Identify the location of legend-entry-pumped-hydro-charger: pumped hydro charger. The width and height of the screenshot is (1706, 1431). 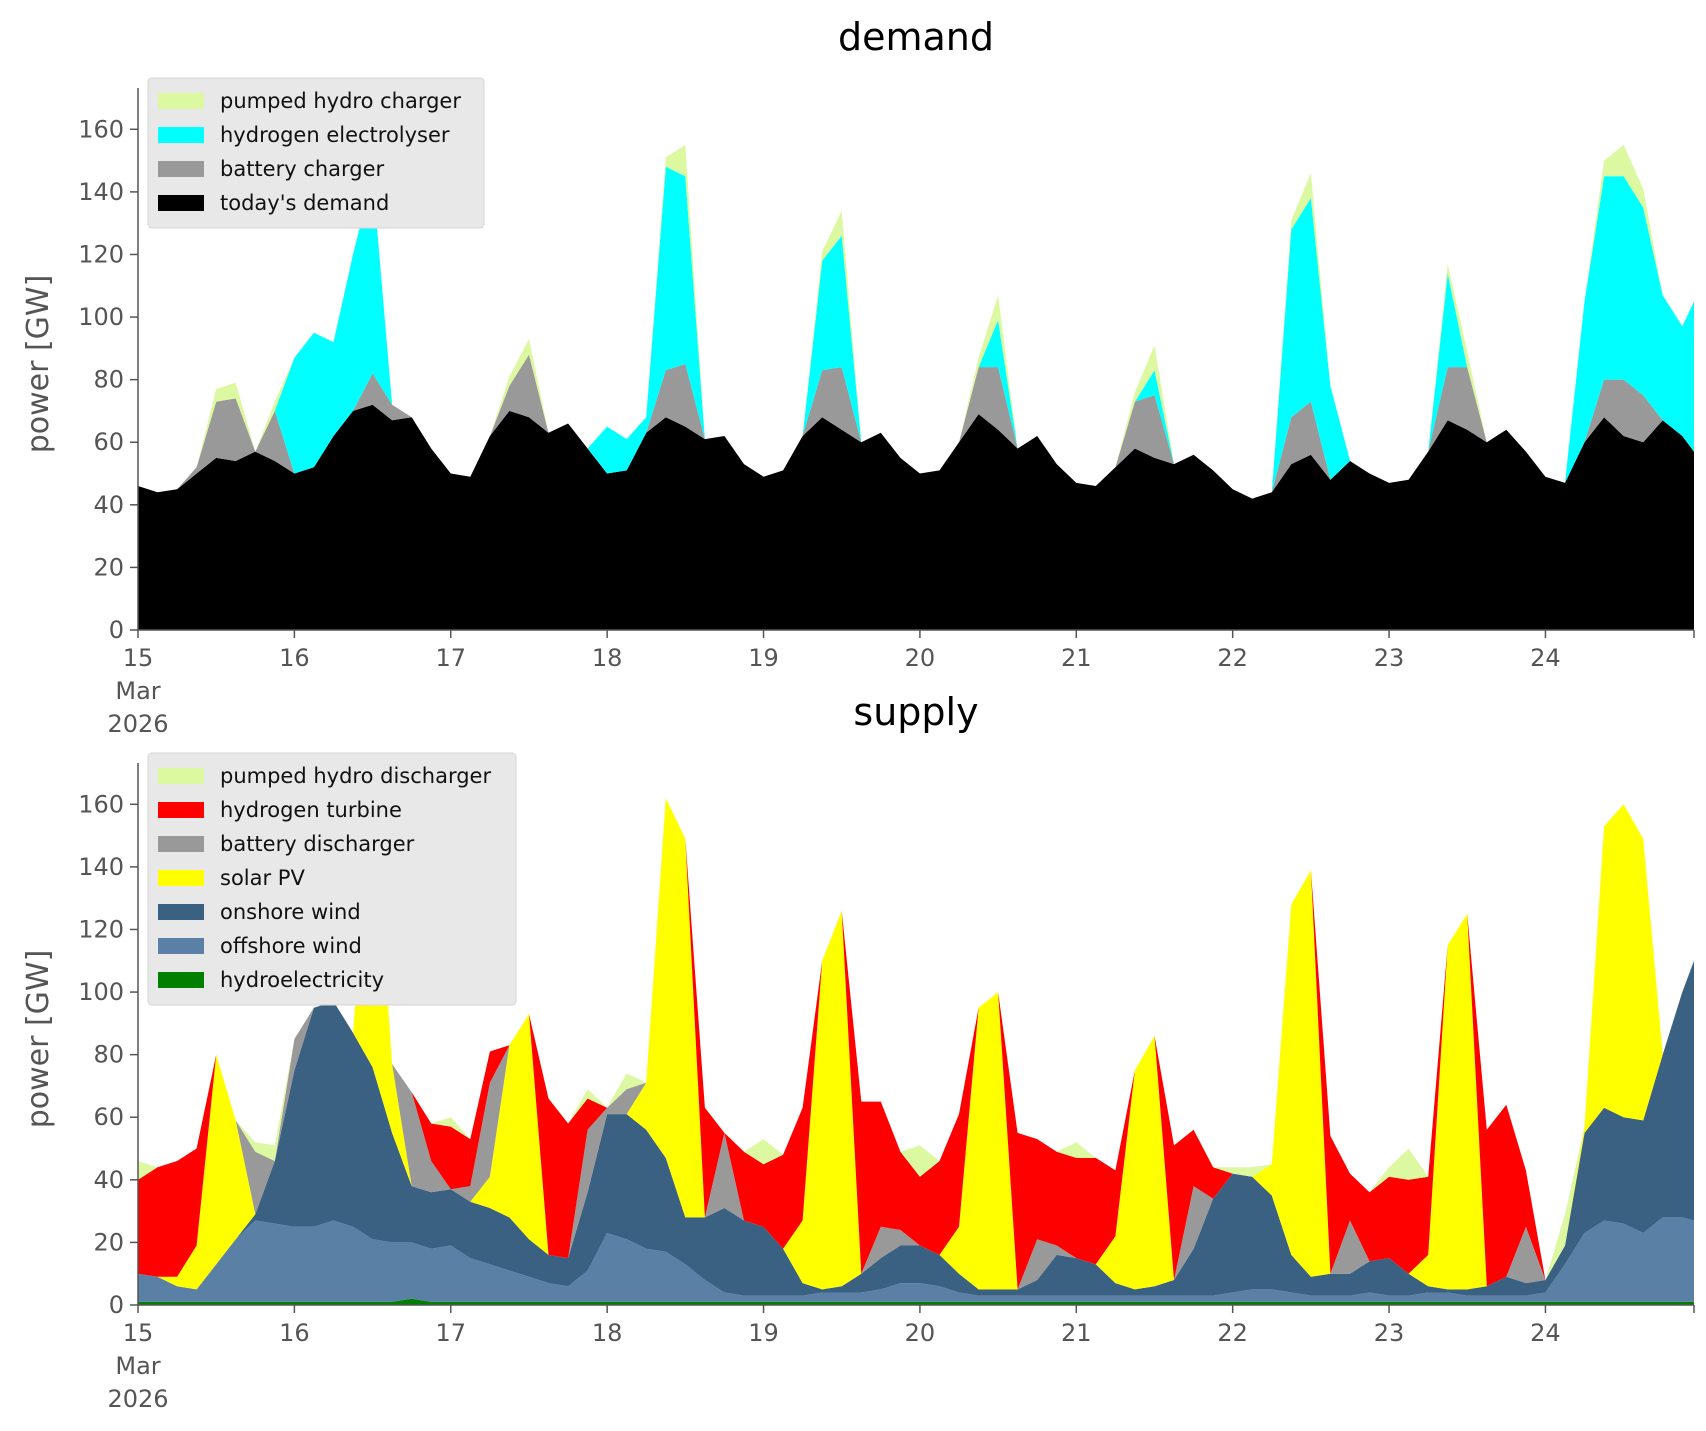
(340, 101).